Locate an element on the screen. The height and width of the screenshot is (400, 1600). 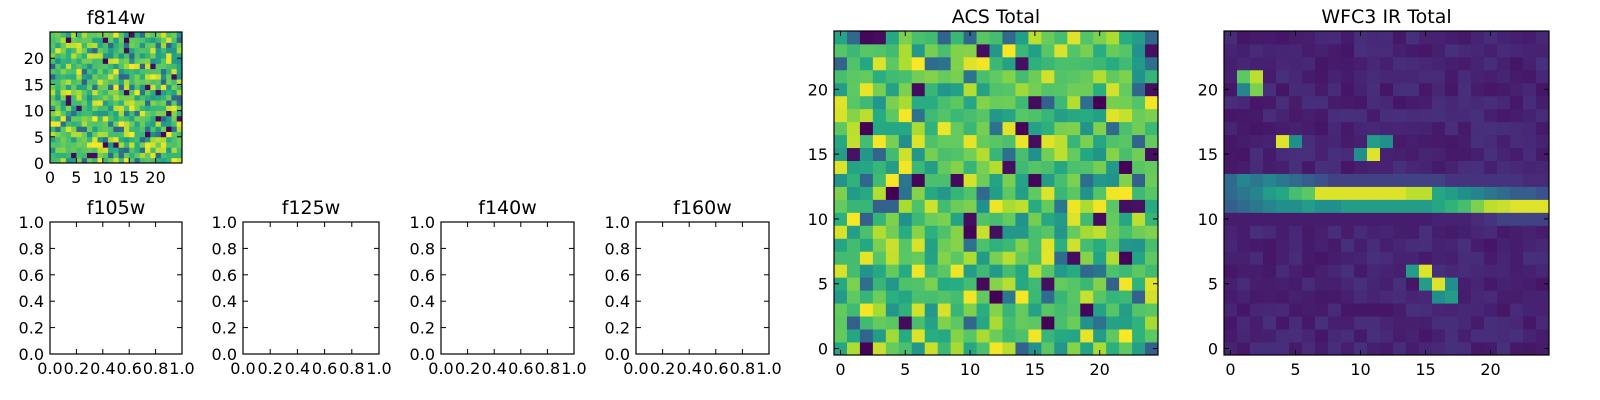
y-tick-label: 0.2 is located at coordinates (224, 328).